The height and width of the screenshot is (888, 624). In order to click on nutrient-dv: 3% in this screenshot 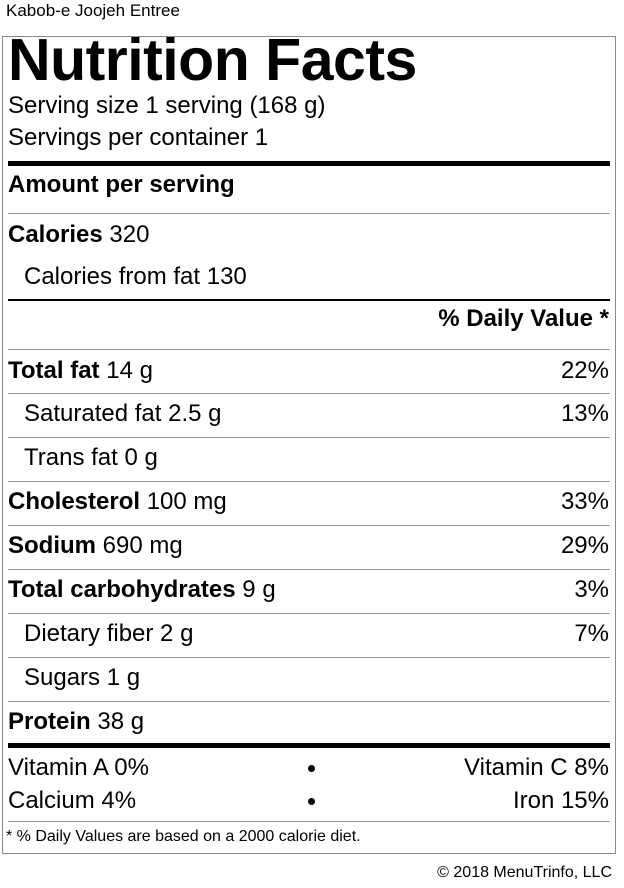, I will do `click(591, 589)`.